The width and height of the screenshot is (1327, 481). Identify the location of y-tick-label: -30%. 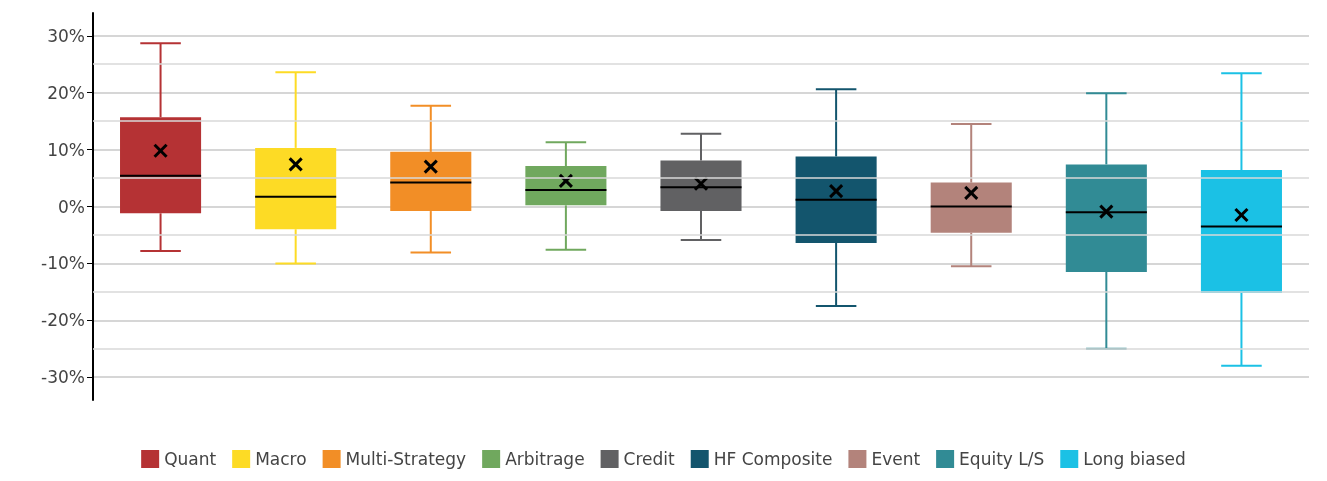
(63, 377).